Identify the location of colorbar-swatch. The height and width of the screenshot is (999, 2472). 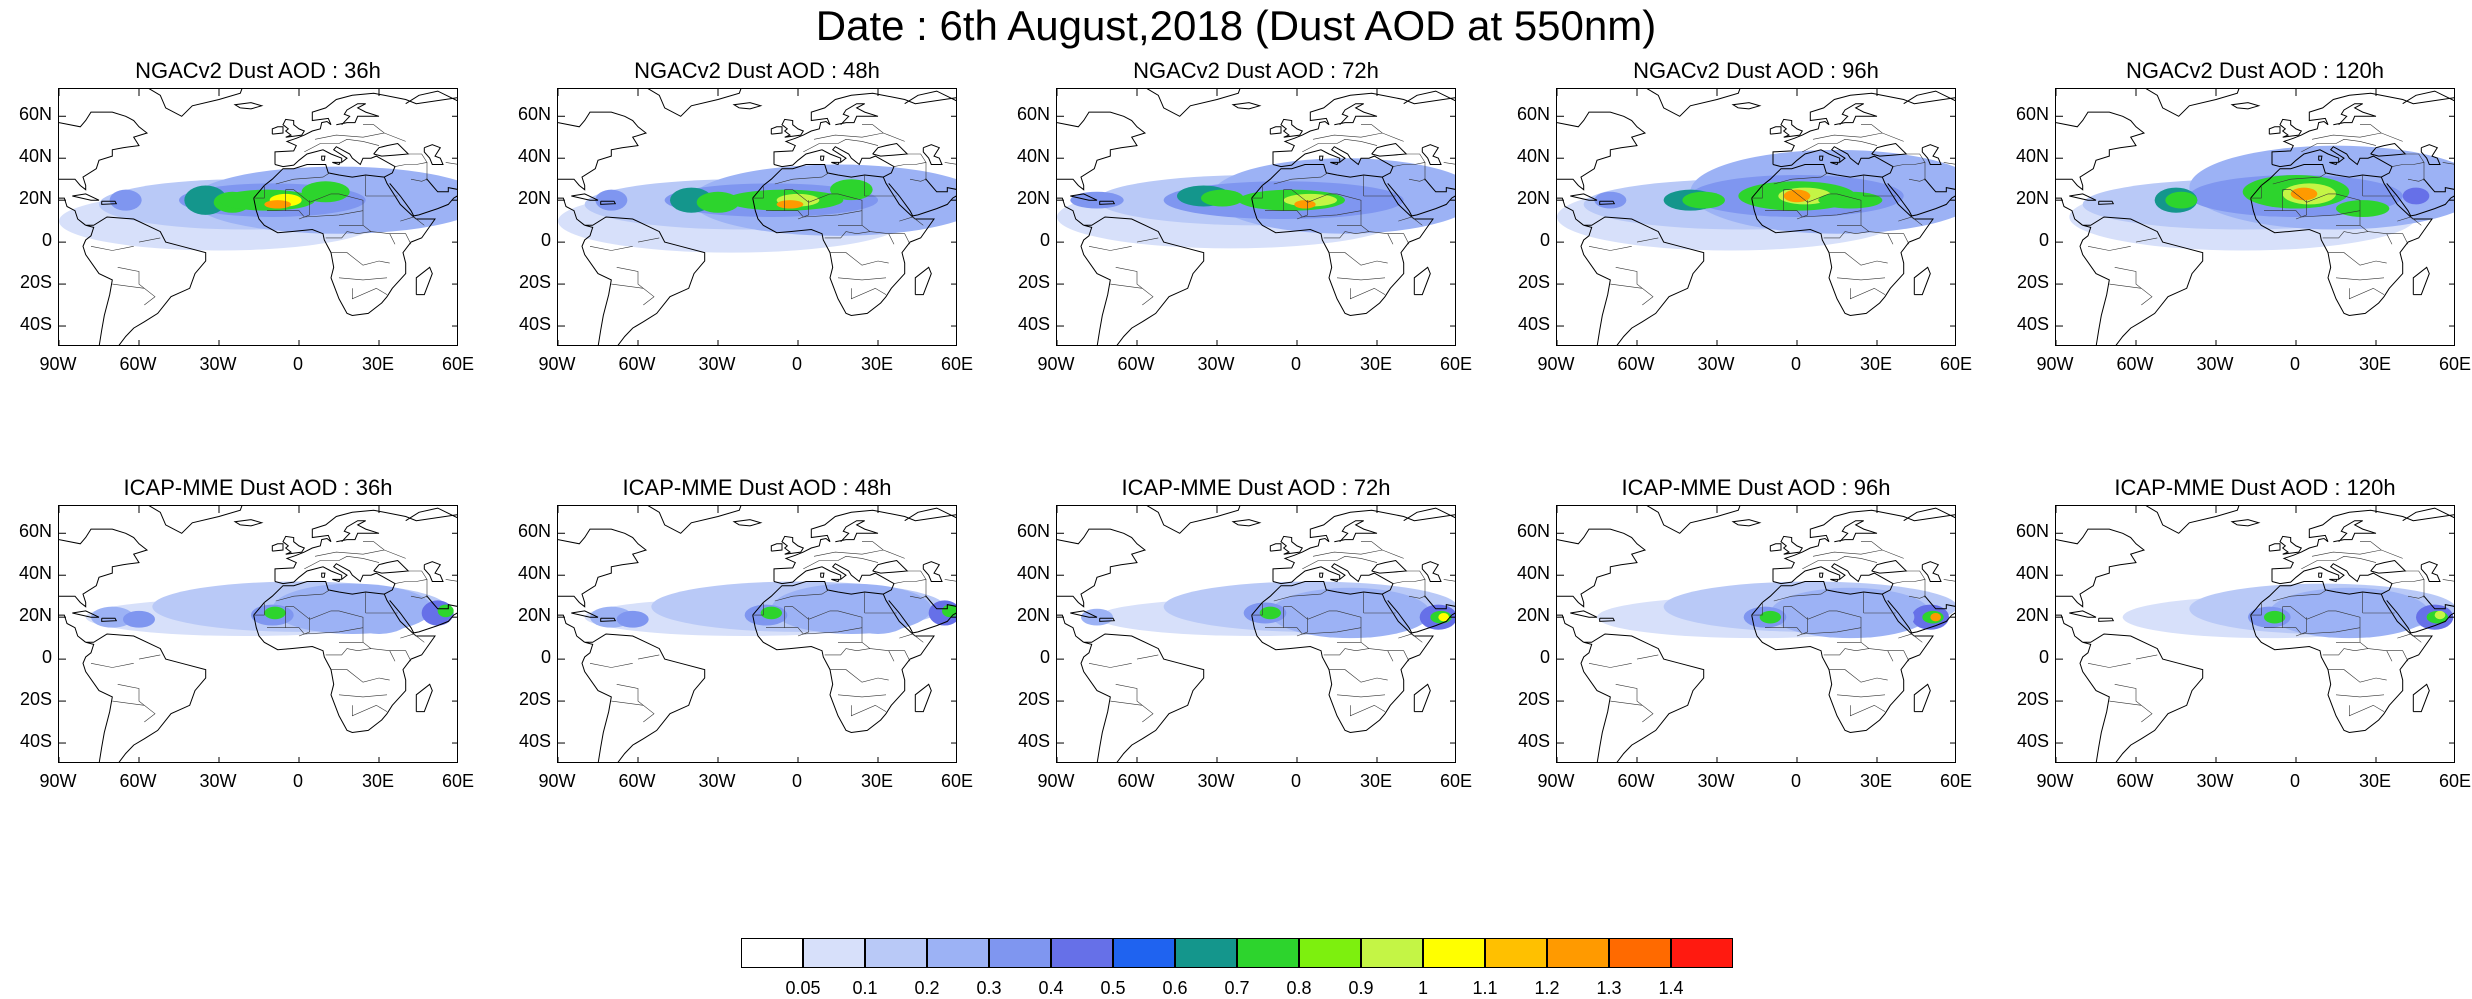
(896, 953).